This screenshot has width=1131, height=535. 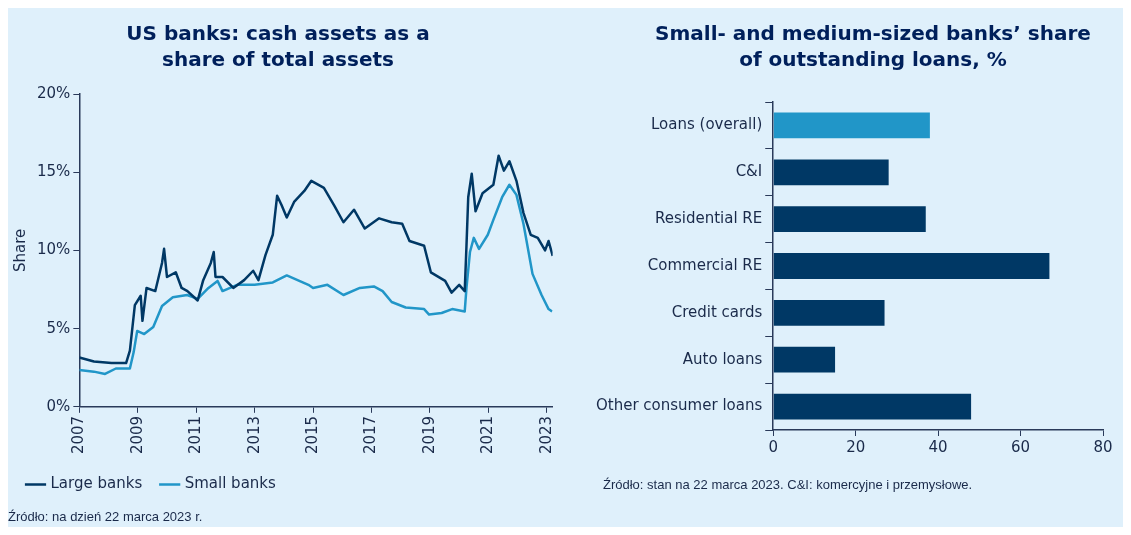 What do you see at coordinates (788, 485) in the screenshot?
I see `text: Źródło: stan na 22 marca 2023. C&I: komercyjne i przemysłowe.` at bounding box center [788, 485].